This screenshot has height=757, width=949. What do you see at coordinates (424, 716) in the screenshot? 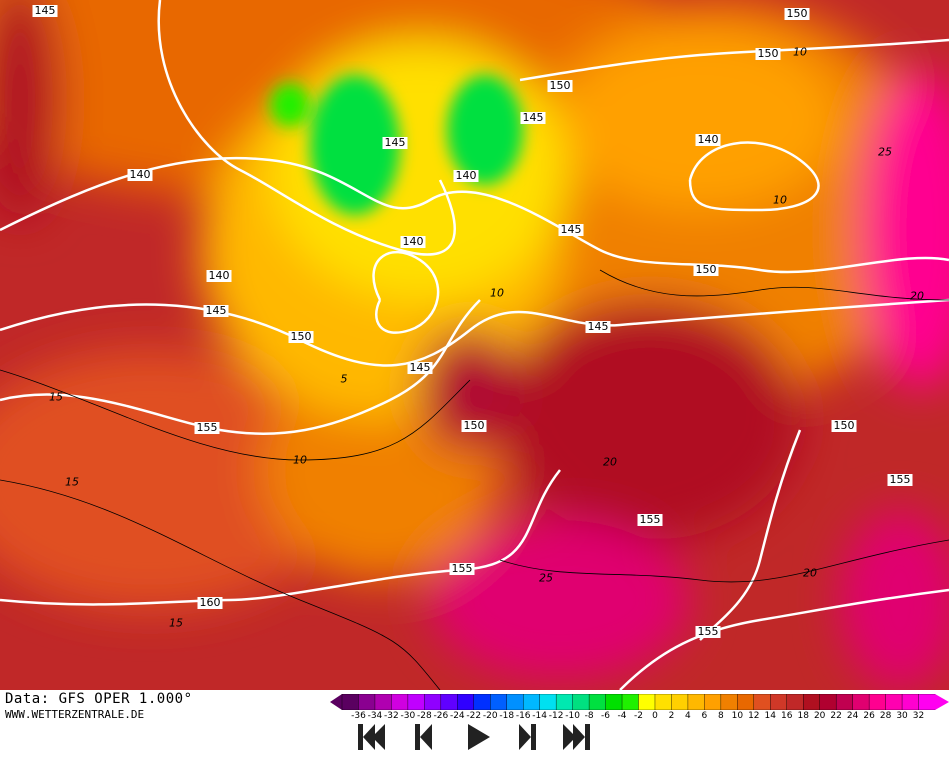
I see `colorbar-tick-label: -28` at bounding box center [424, 716].